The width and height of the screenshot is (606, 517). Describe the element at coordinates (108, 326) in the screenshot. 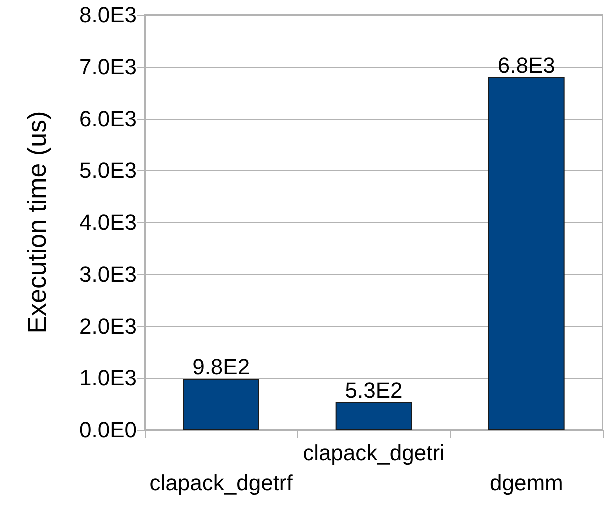

I see `y-tick-label: 2.0E3` at that location.